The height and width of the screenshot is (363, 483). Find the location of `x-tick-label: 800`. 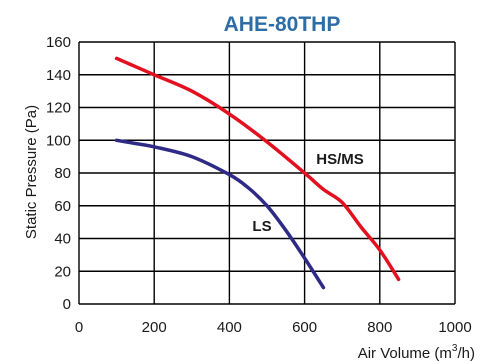

x-tick-label: 800 is located at coordinates (379, 327).